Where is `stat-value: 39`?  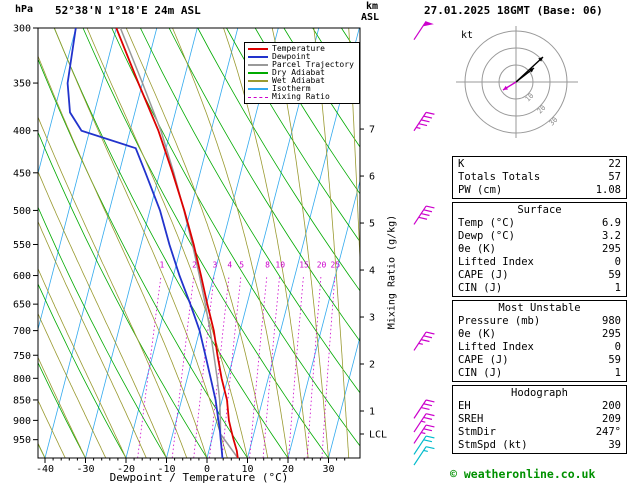 stat-value: 39 is located at coordinates (614, 445).